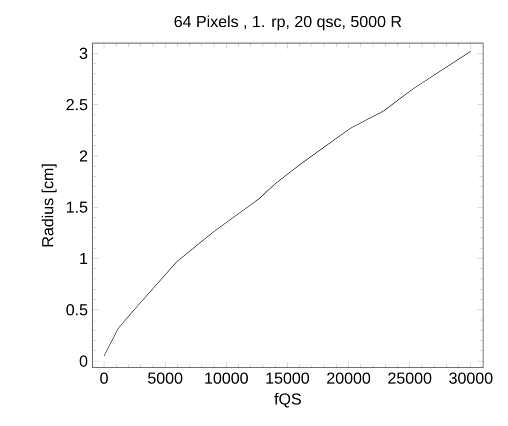 This screenshot has width=508, height=426. Describe the element at coordinates (84, 53) in the screenshot. I see `y-tick-label: 3` at that location.